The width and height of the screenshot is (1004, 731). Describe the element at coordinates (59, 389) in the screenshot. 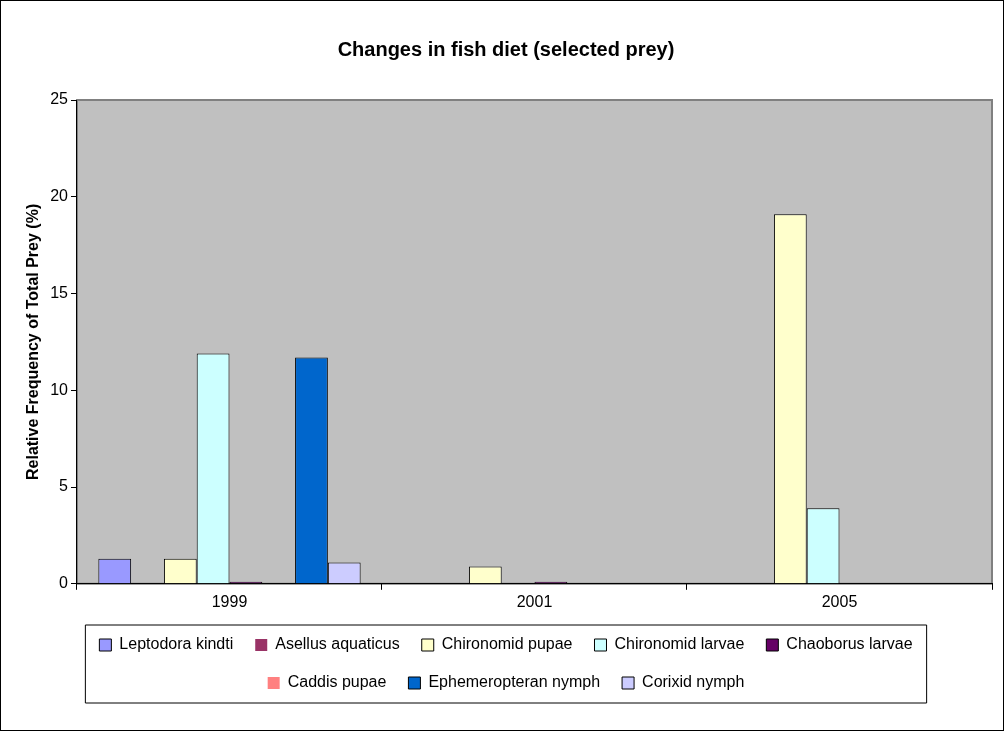

I see `y-tick-label: 10` at that location.